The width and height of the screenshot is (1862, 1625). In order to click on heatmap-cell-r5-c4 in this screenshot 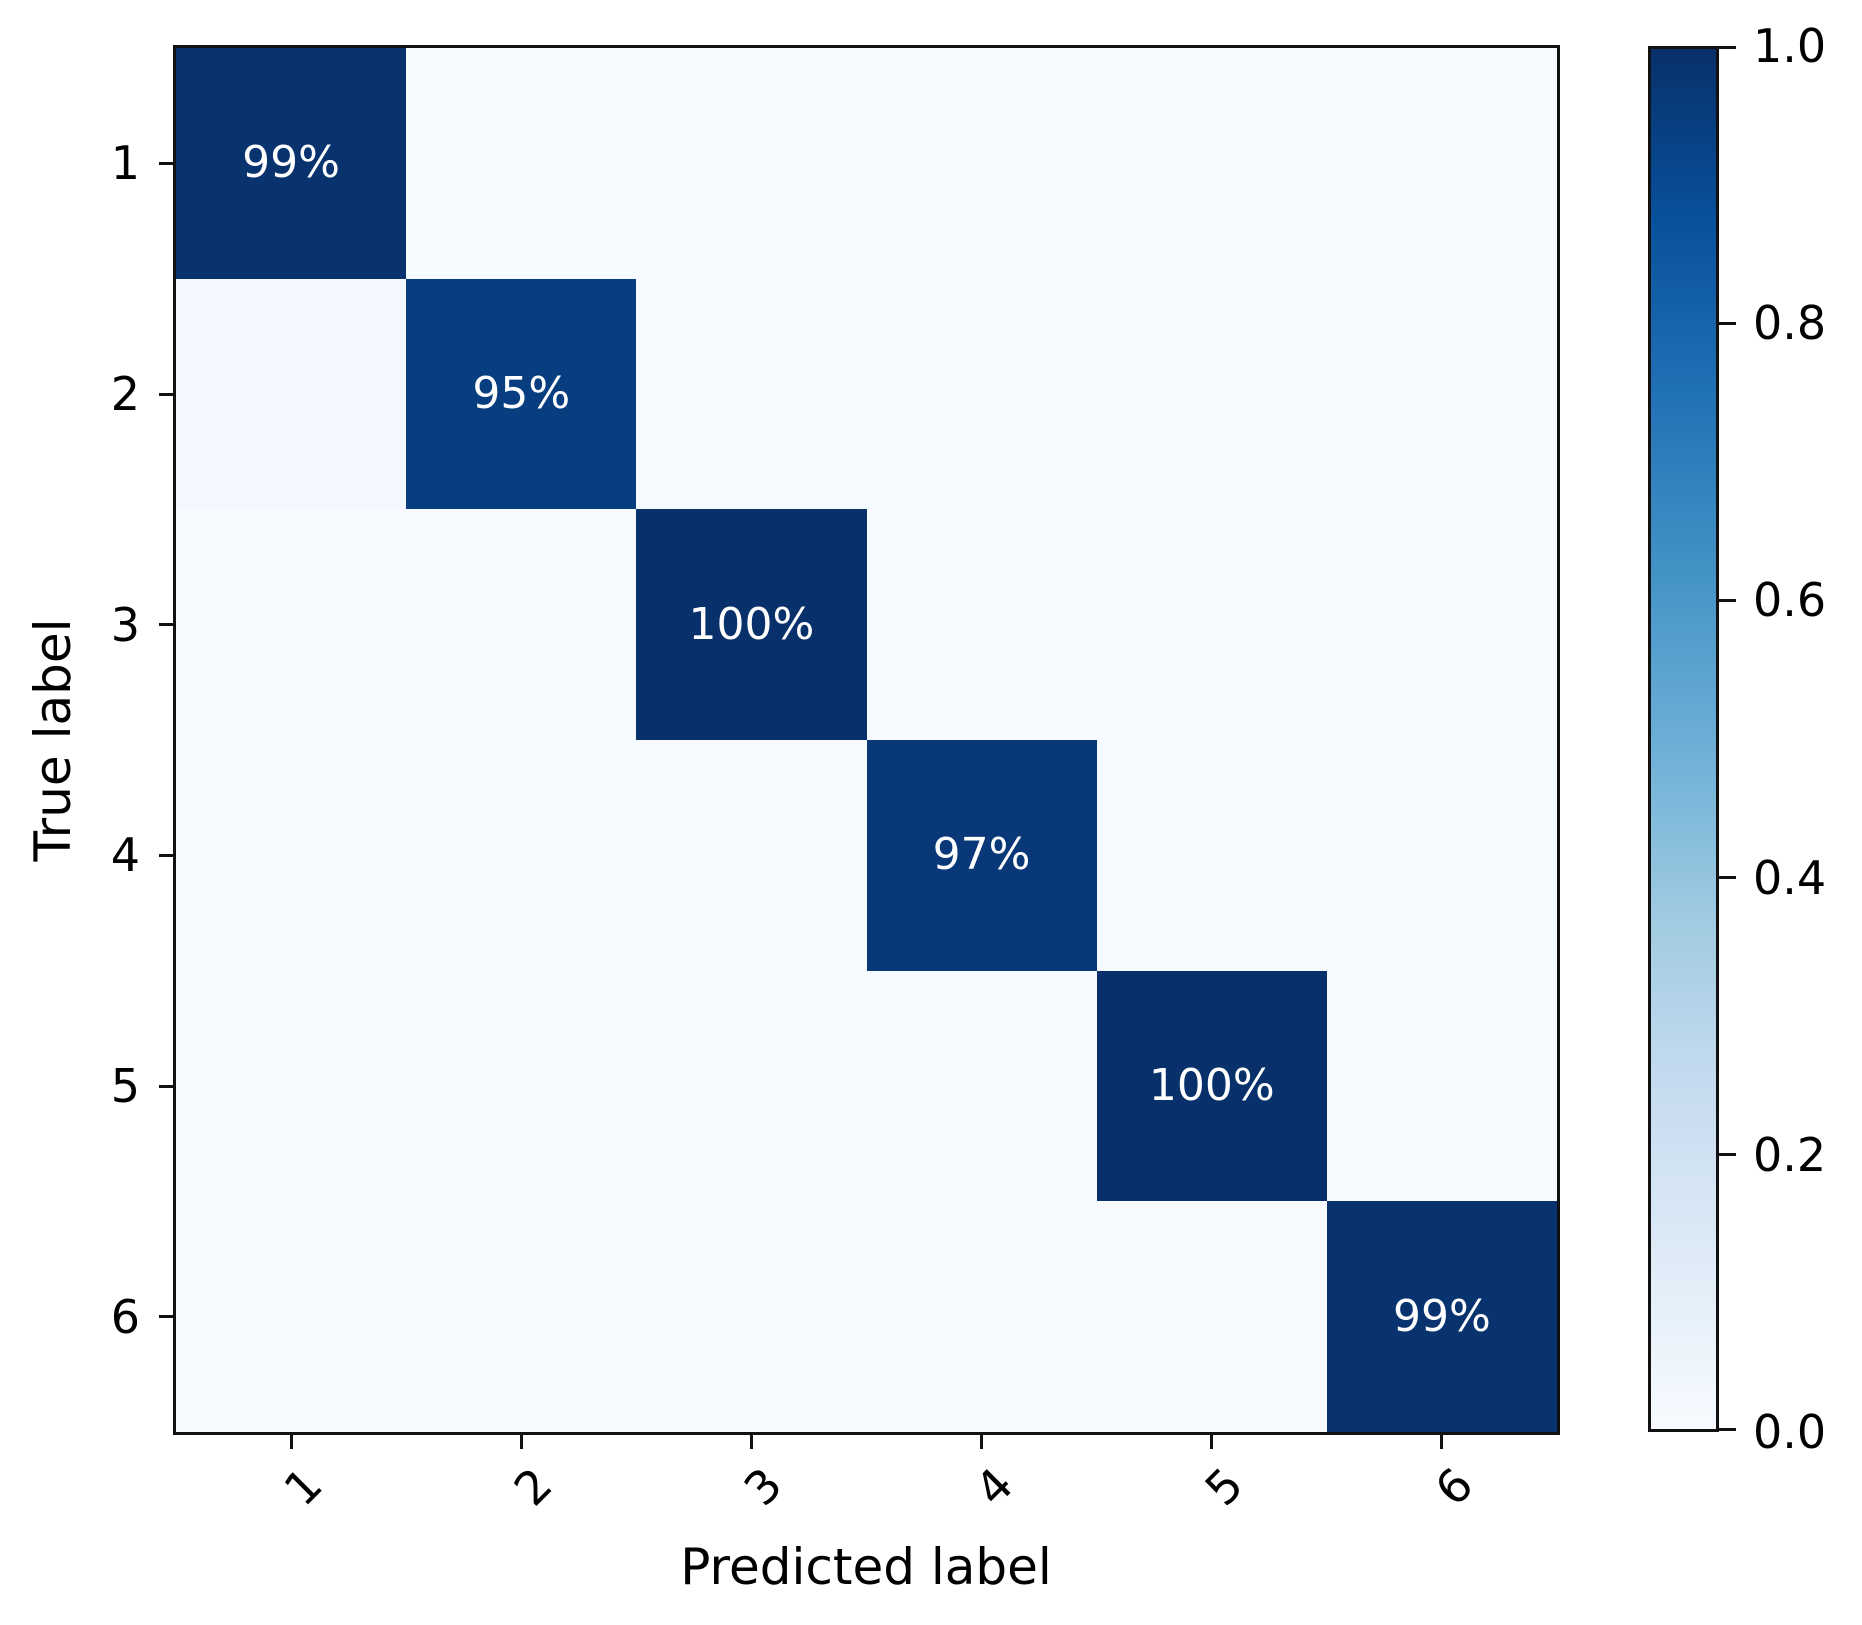, I will do `click(981, 1086)`.